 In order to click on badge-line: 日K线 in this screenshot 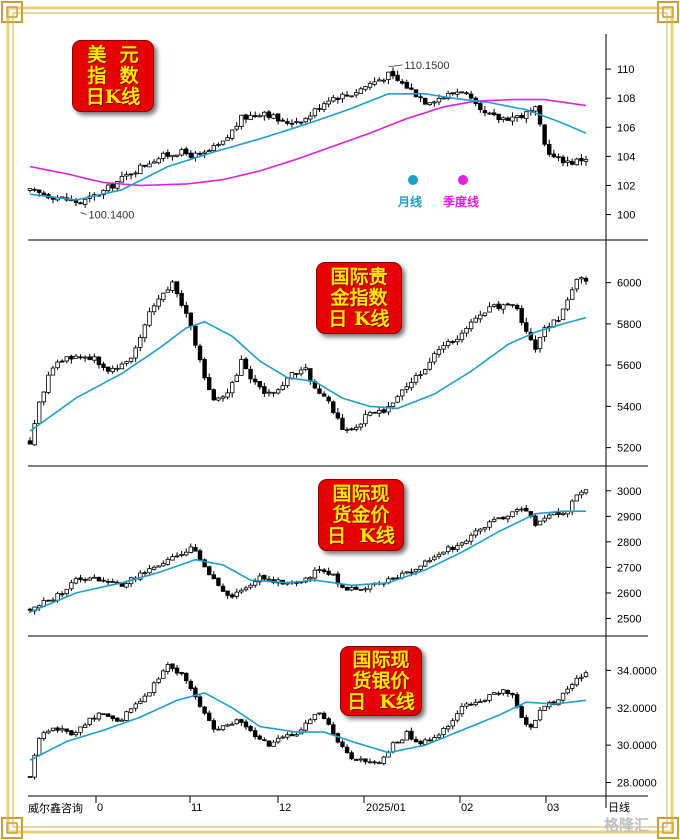, I will do `click(113, 96)`.